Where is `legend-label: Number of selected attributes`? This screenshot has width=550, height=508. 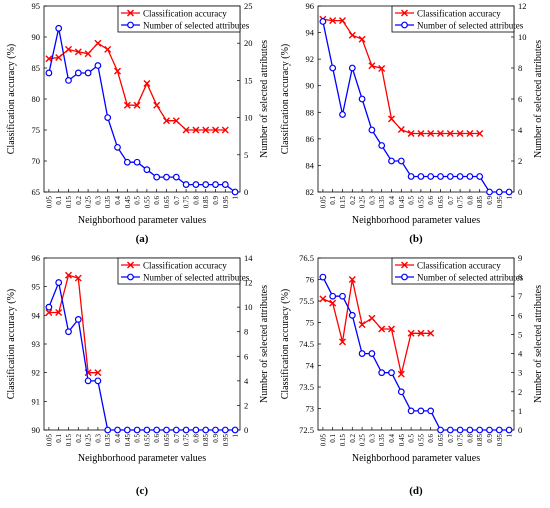 legend-label: Number of selected attributes is located at coordinates (470, 26).